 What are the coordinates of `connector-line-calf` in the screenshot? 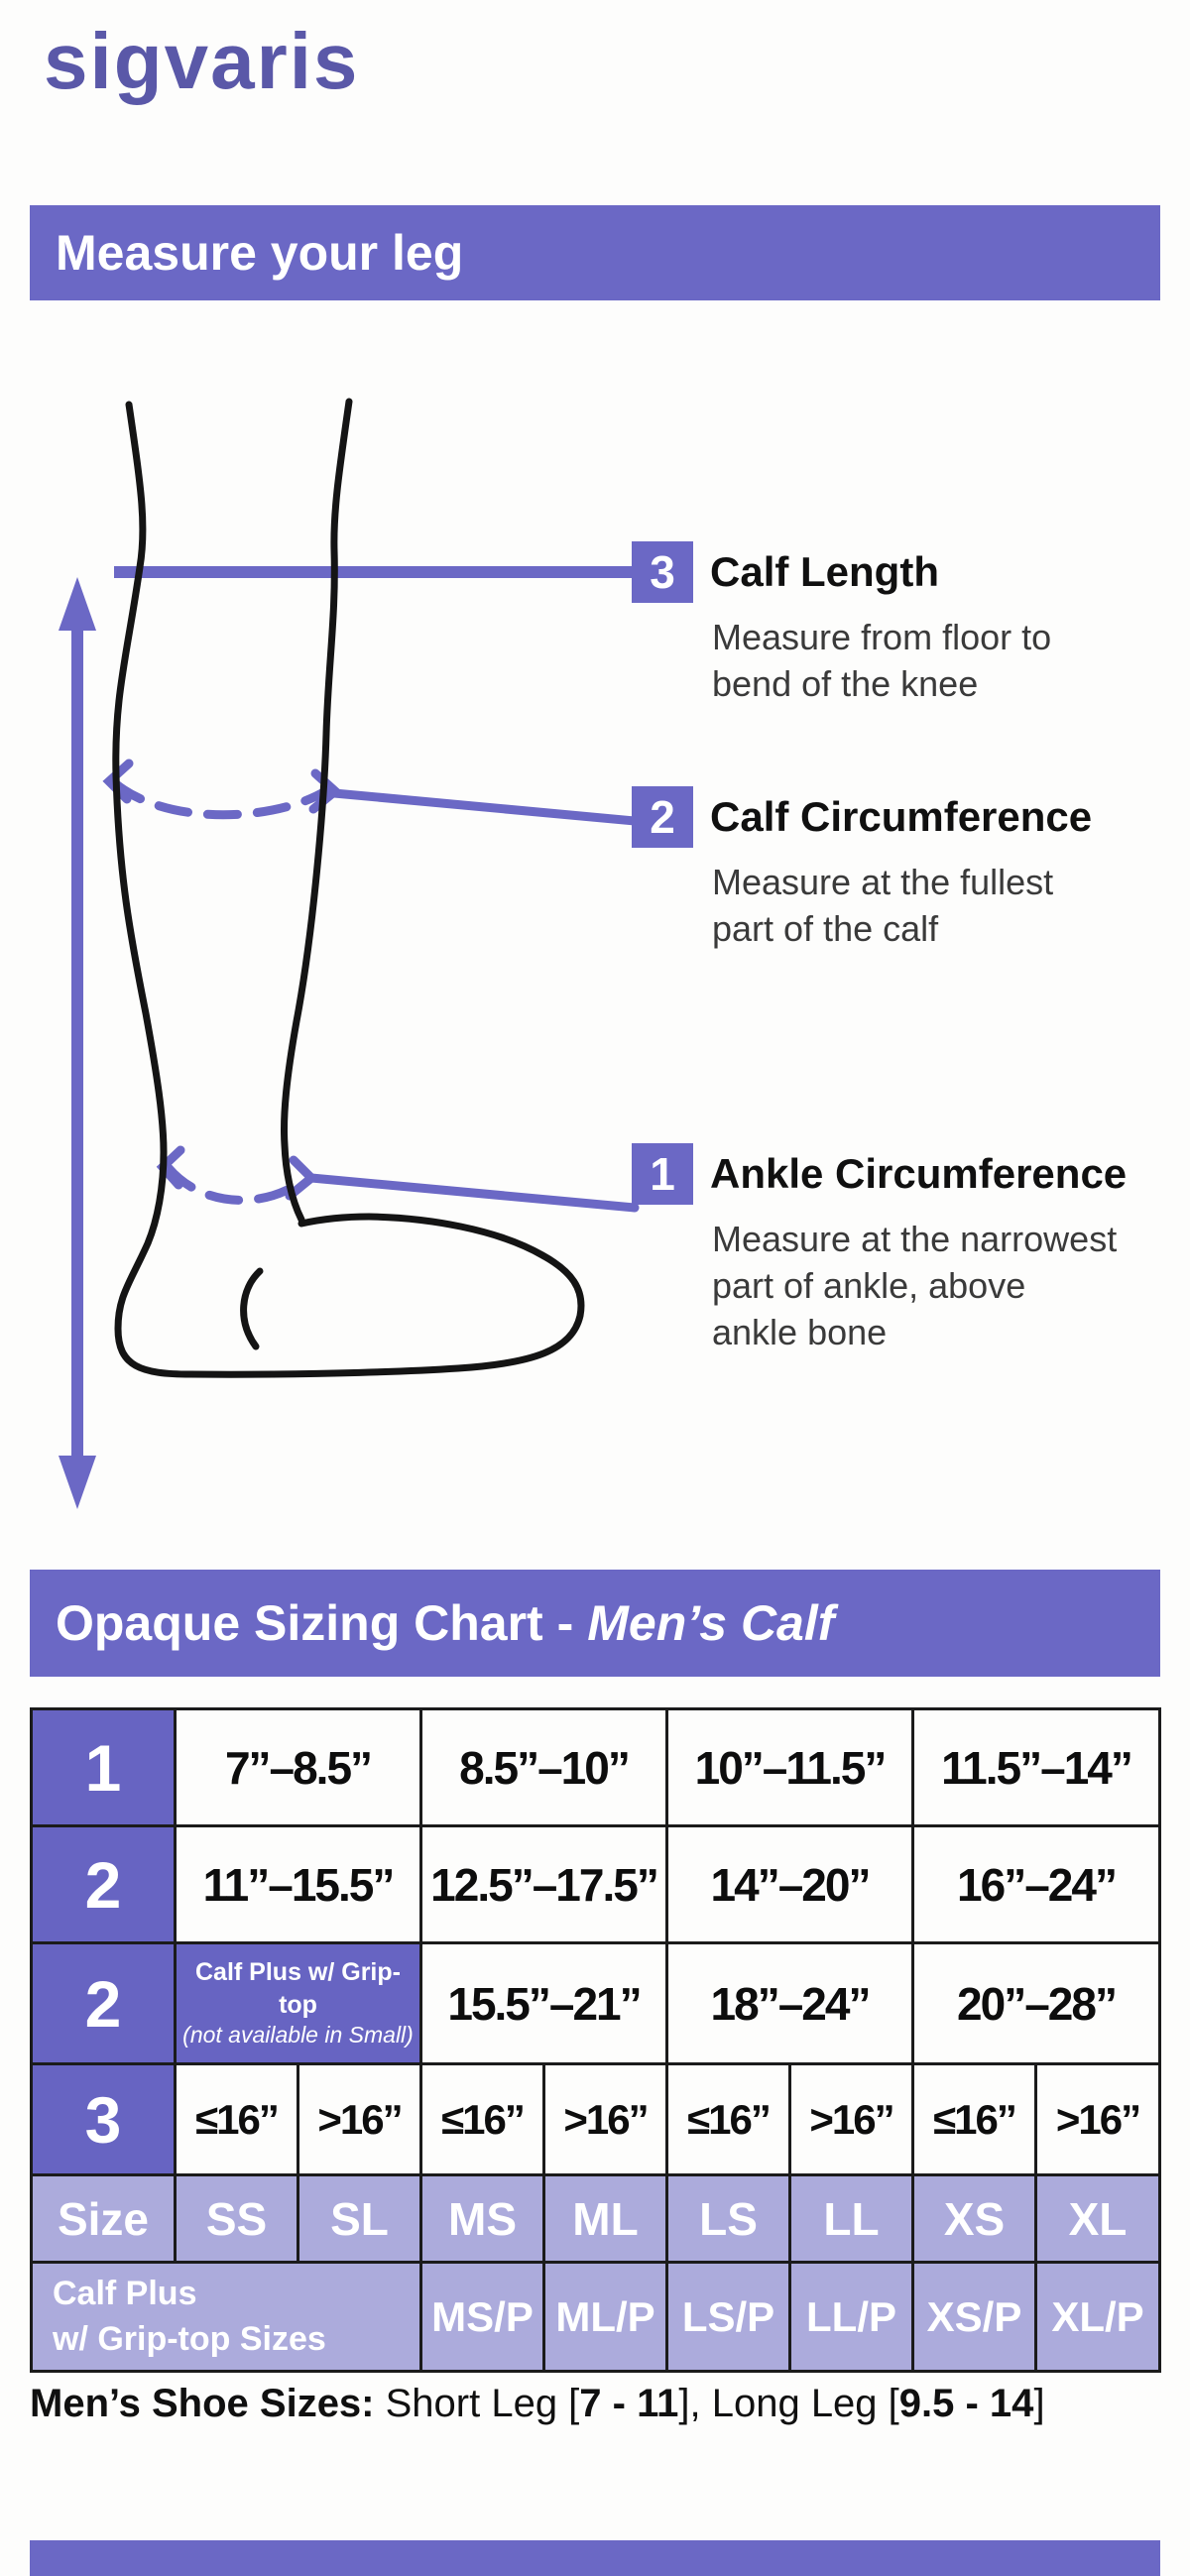 It's located at (484, 807).